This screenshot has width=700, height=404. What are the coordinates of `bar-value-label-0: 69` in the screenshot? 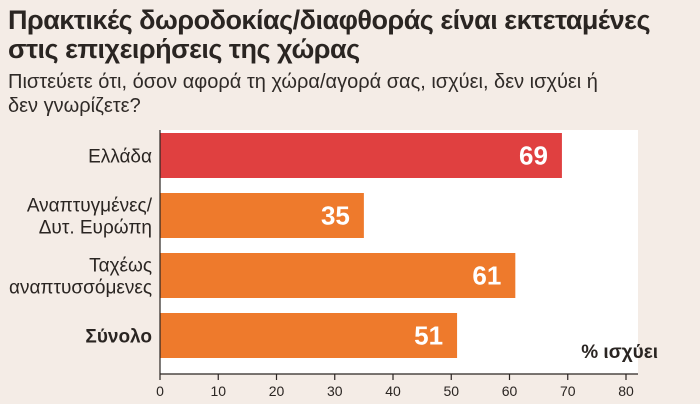 It's located at (533, 156).